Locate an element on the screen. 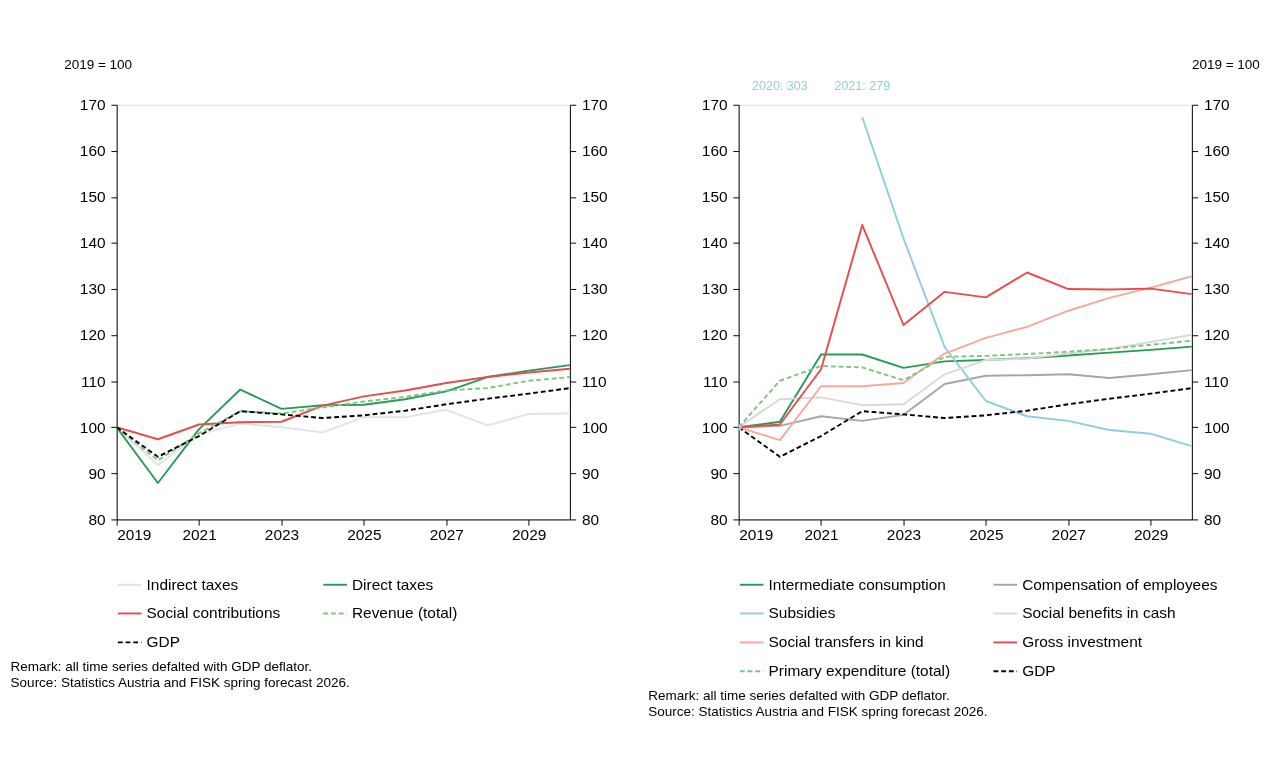 The height and width of the screenshot is (764, 1270). legend-label: Gross investment is located at coordinates (1082, 642).